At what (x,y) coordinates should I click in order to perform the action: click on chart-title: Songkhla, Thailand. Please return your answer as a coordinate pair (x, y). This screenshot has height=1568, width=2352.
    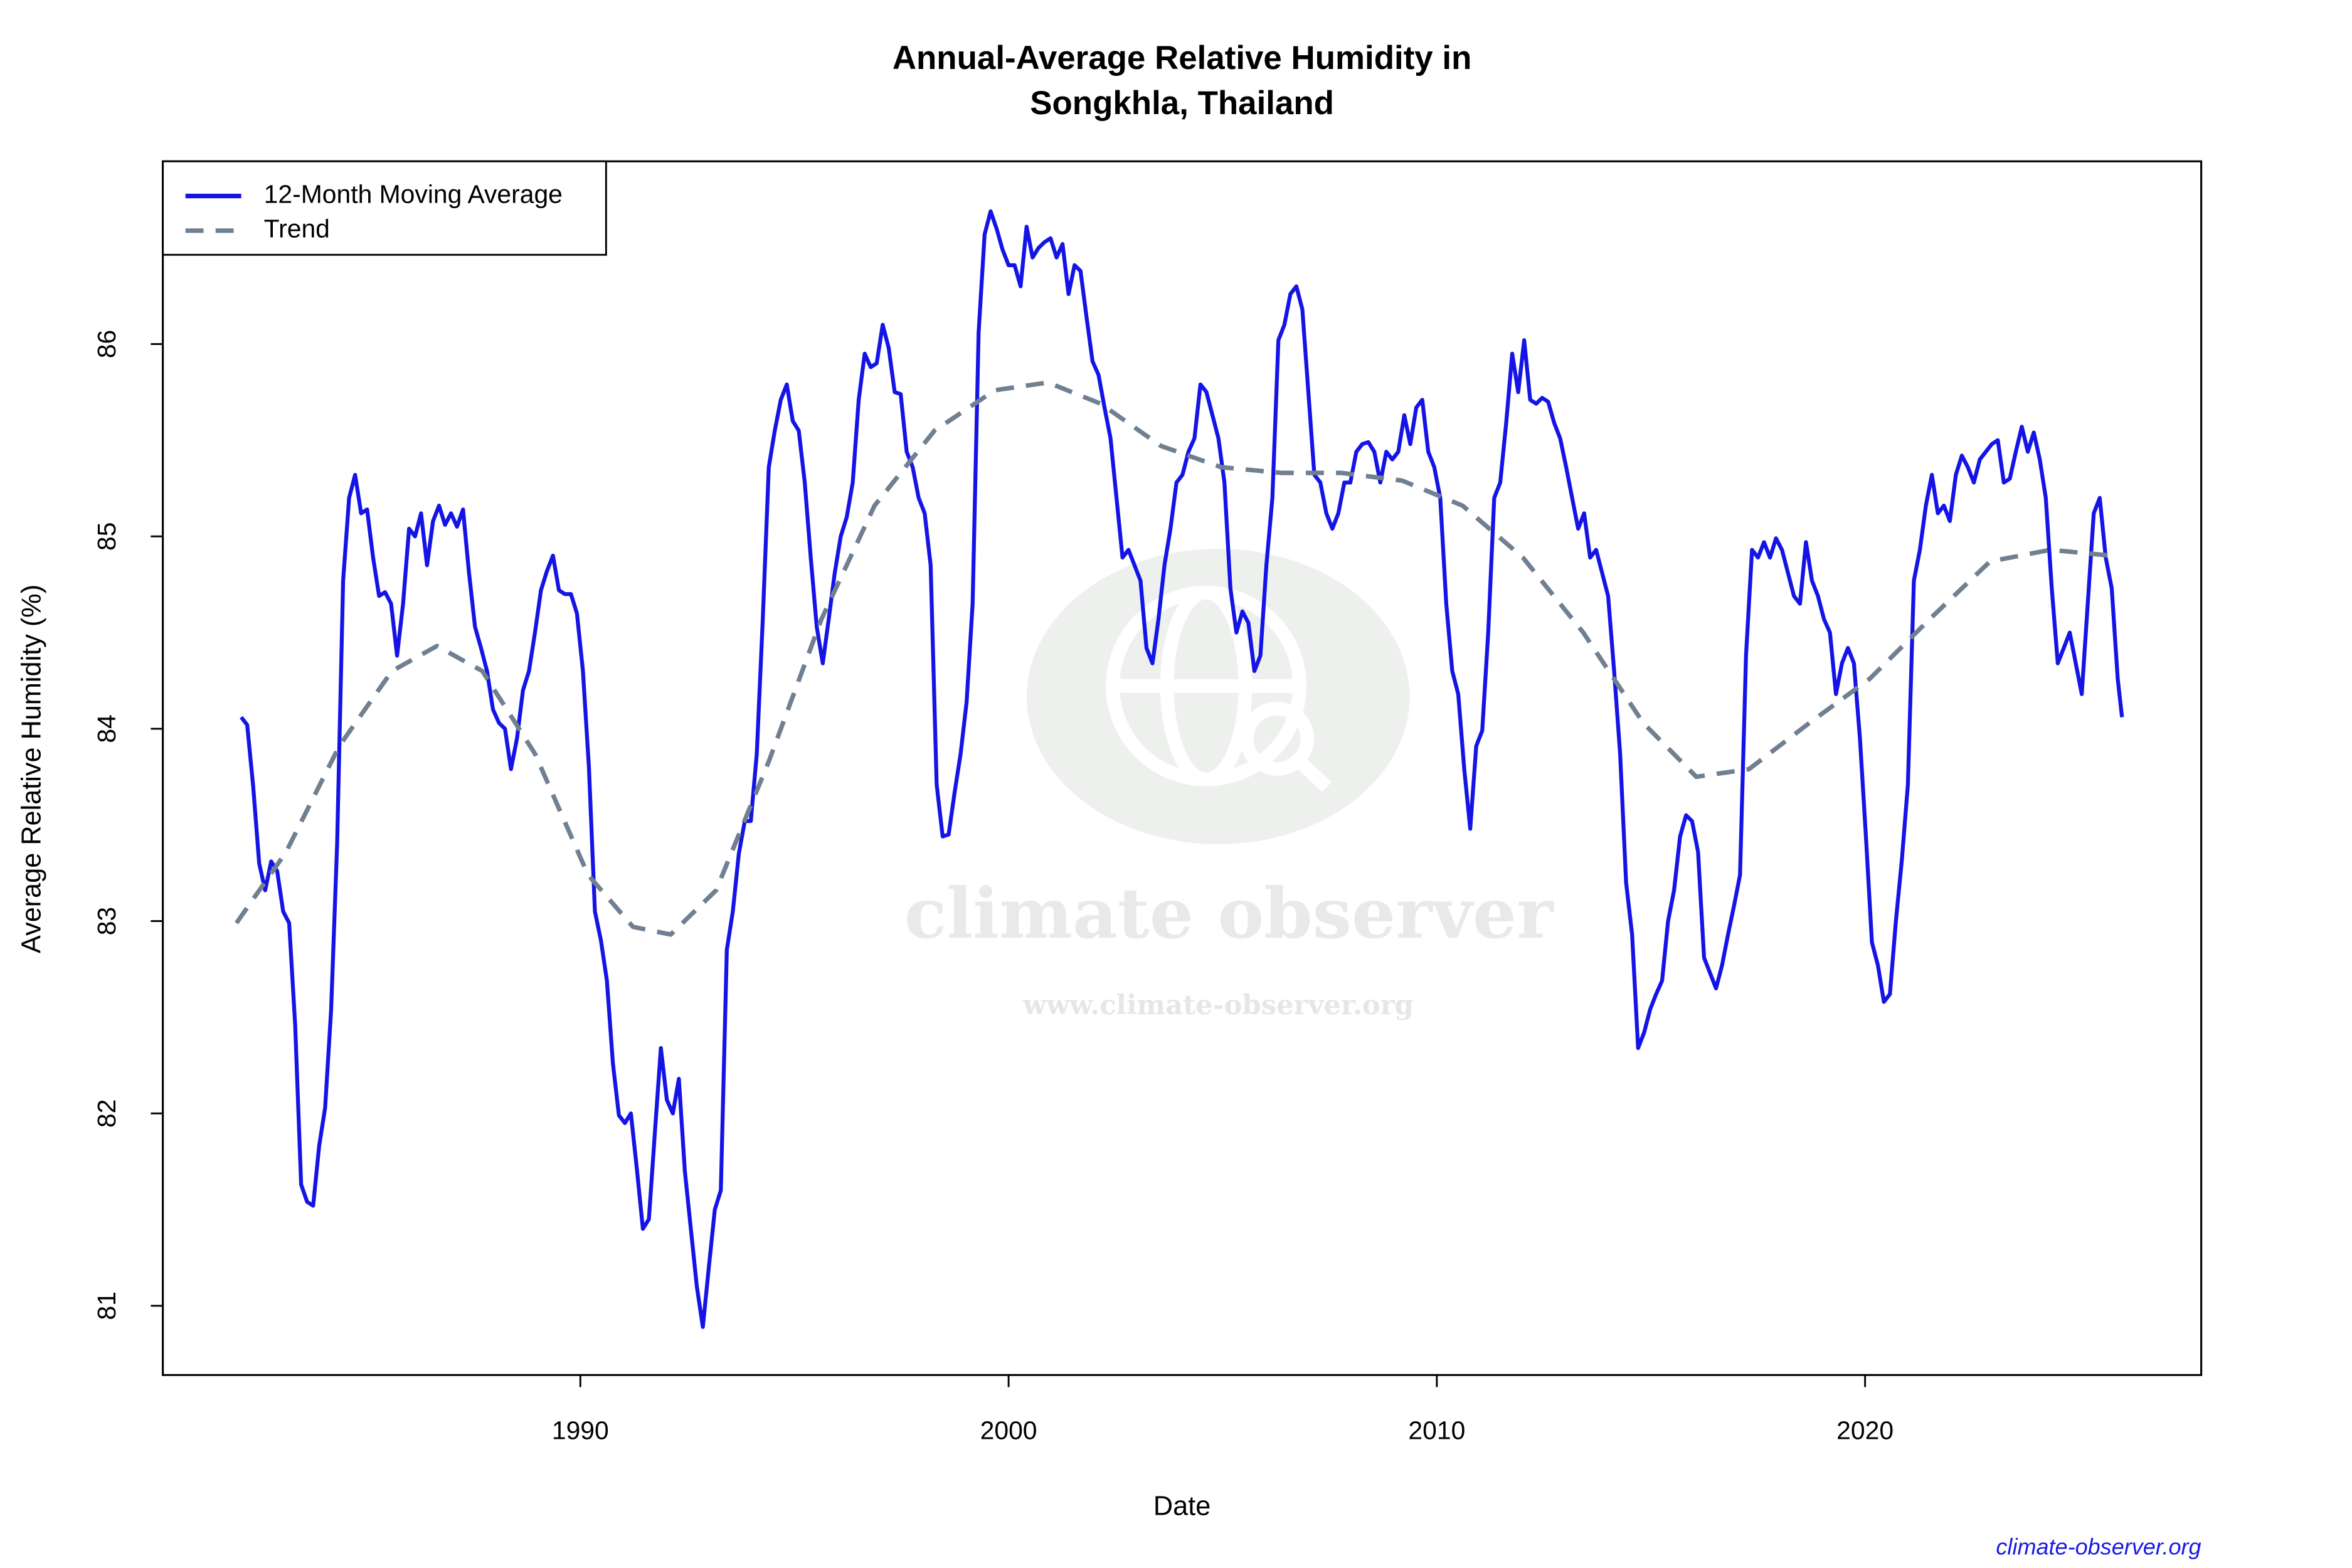
    Looking at the image, I should click on (1182, 103).